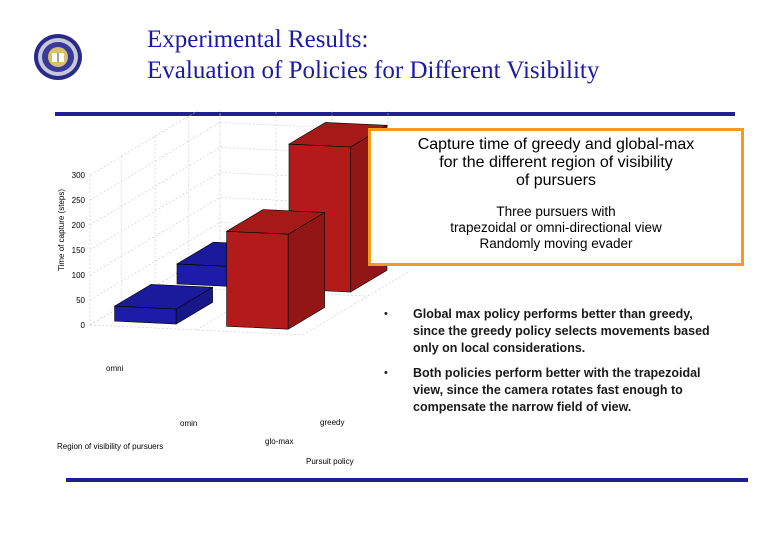 The height and width of the screenshot is (540, 780). I want to click on x-axis-label: Region of visibility of pursuers, so click(110, 446).